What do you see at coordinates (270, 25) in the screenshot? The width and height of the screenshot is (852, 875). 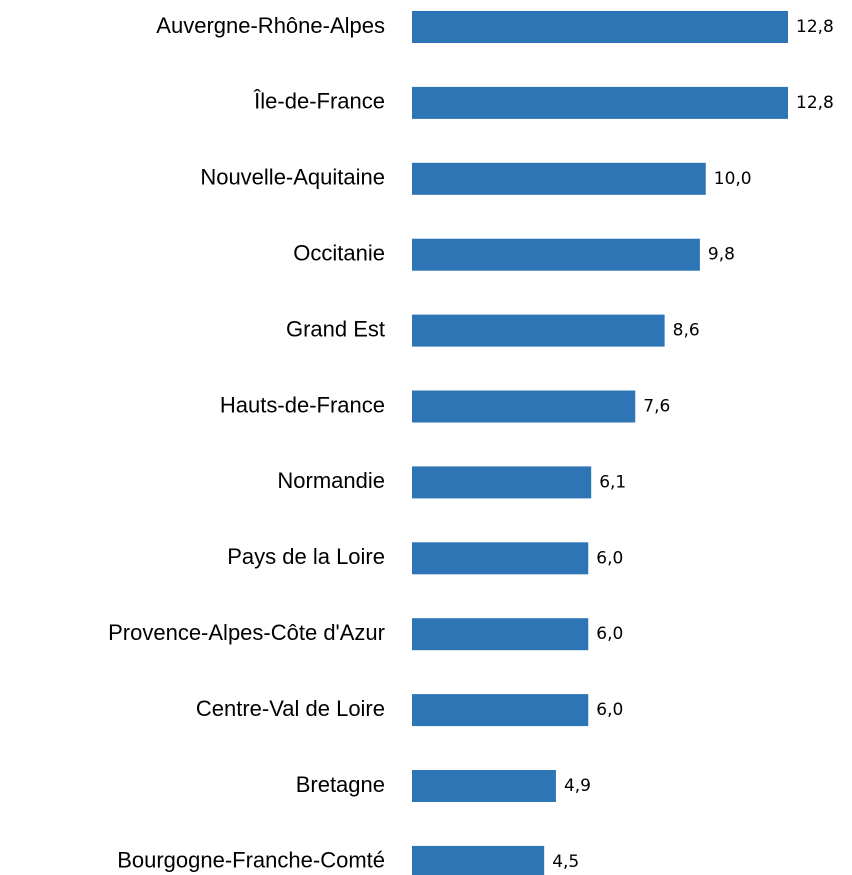 I see `category-label: Auvergne-Rhône-Alpes` at bounding box center [270, 25].